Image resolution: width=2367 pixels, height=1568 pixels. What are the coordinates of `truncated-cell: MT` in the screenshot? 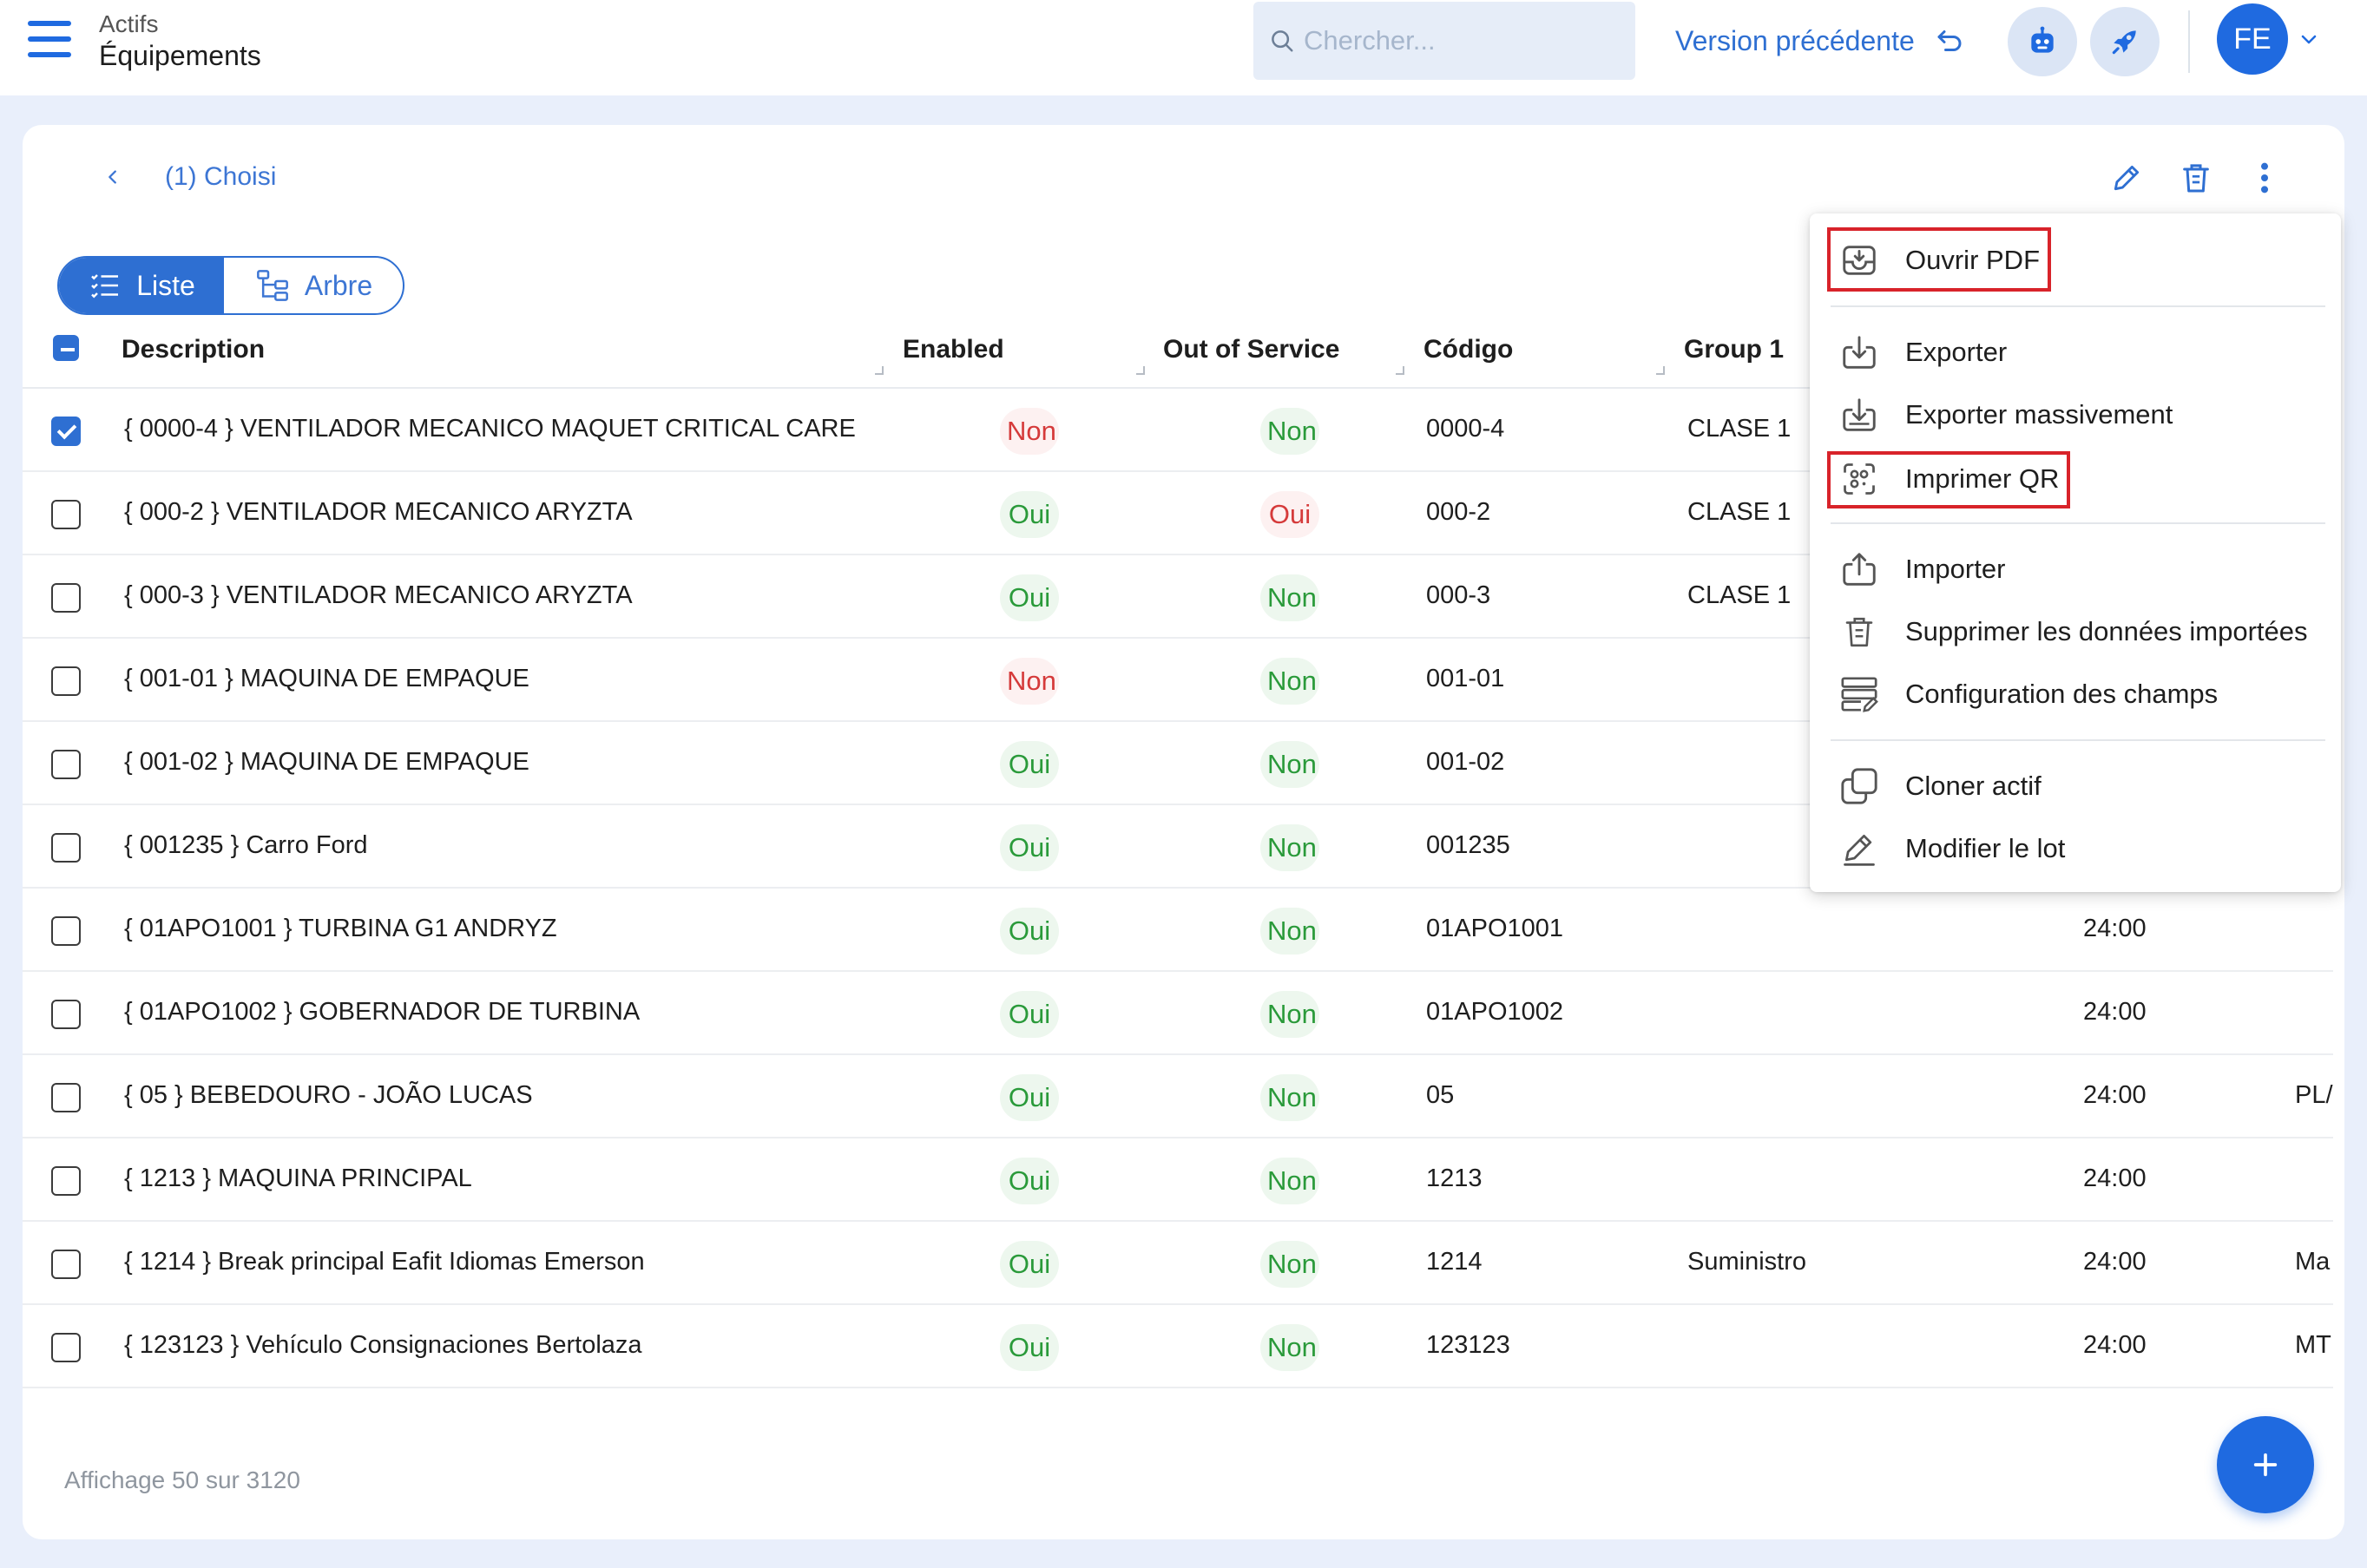 It's located at (2313, 1345).